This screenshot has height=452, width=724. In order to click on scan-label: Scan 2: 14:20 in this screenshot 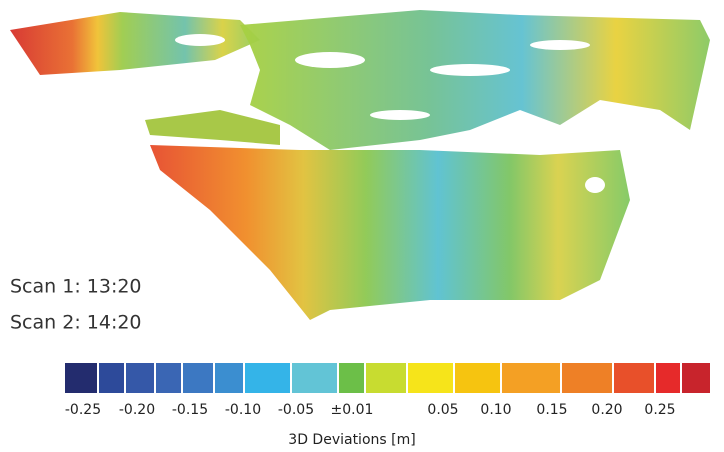, I will do `click(76, 323)`.